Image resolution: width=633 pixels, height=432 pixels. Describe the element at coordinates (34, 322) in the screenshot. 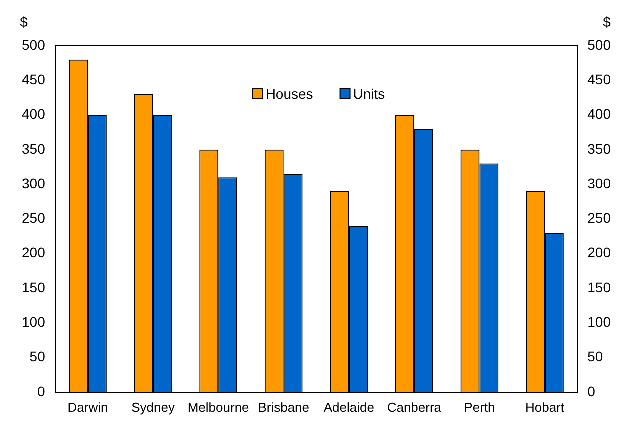

I see `y-tick-label: 100` at that location.